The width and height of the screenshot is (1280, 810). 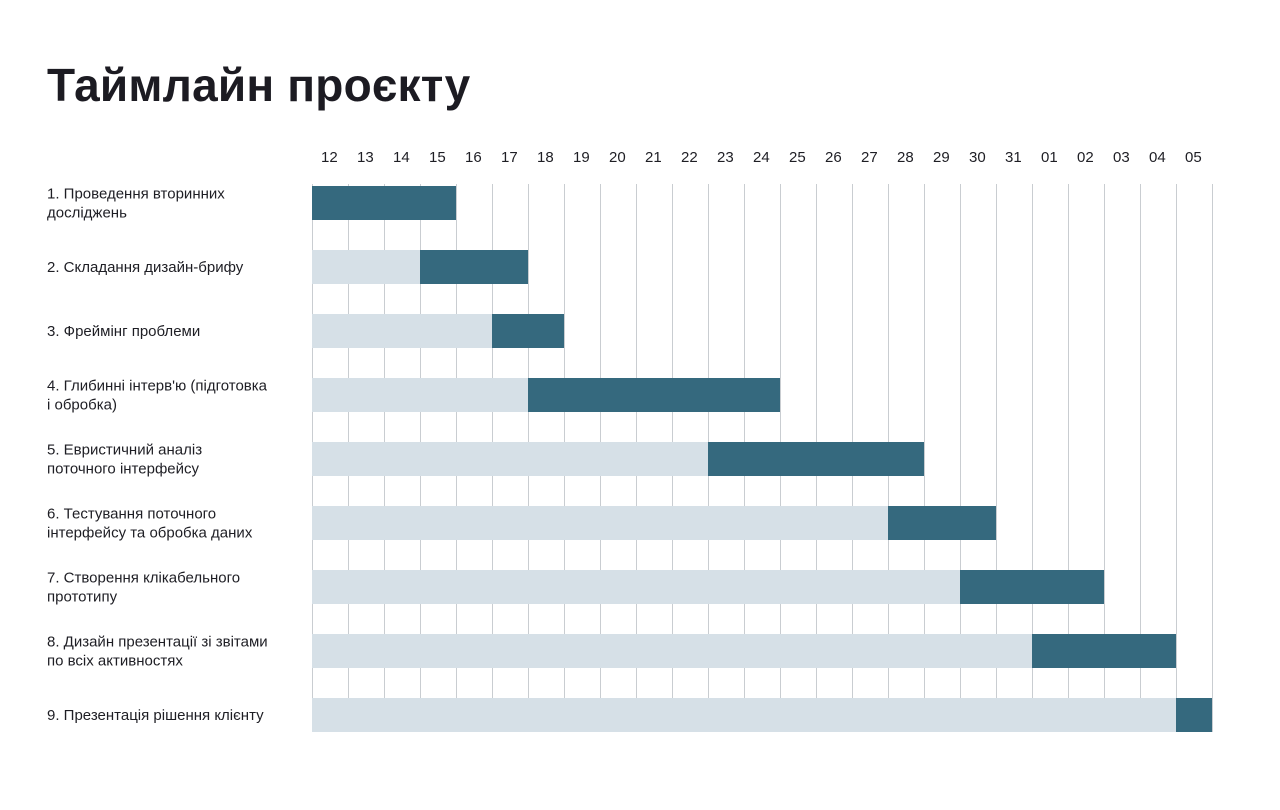 What do you see at coordinates (869, 157) in the screenshot?
I see `x-tick-label: 27` at bounding box center [869, 157].